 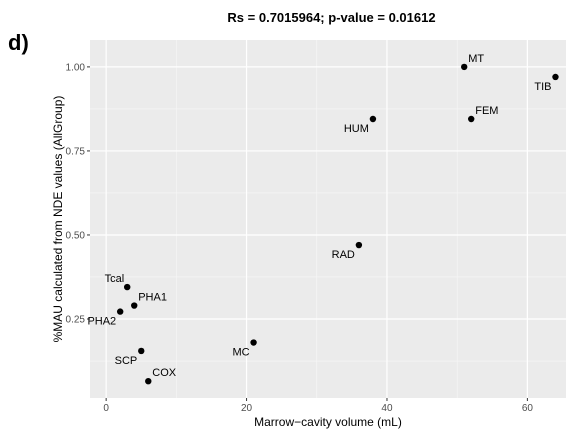 I want to click on x-tick-label: 40, so click(x=387, y=408).